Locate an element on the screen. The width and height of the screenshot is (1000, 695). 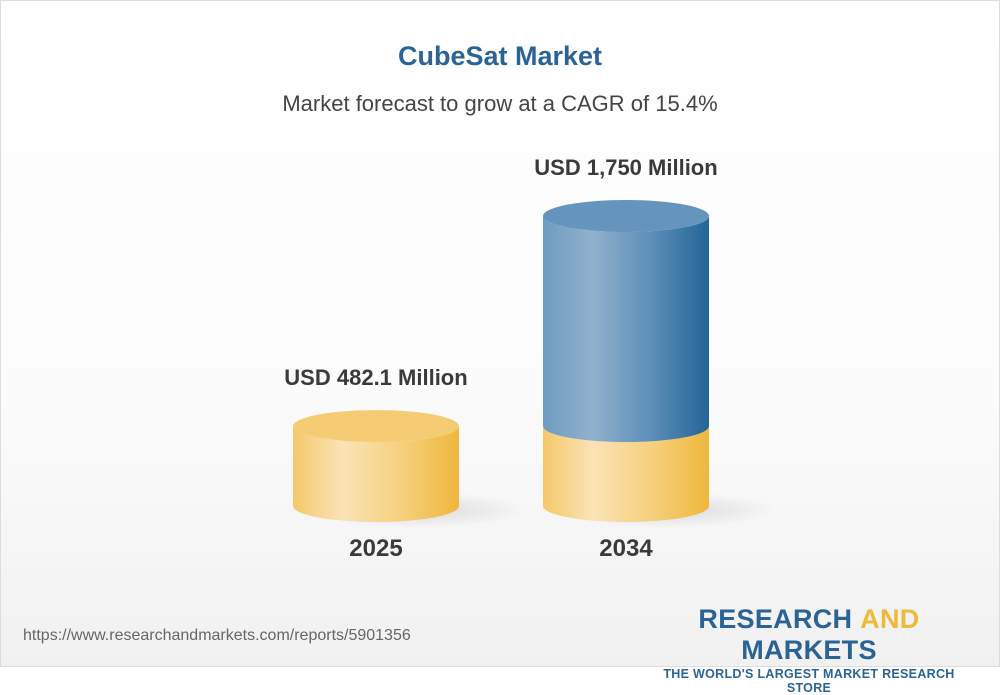
bar-top-2034 is located at coordinates (626, 216).